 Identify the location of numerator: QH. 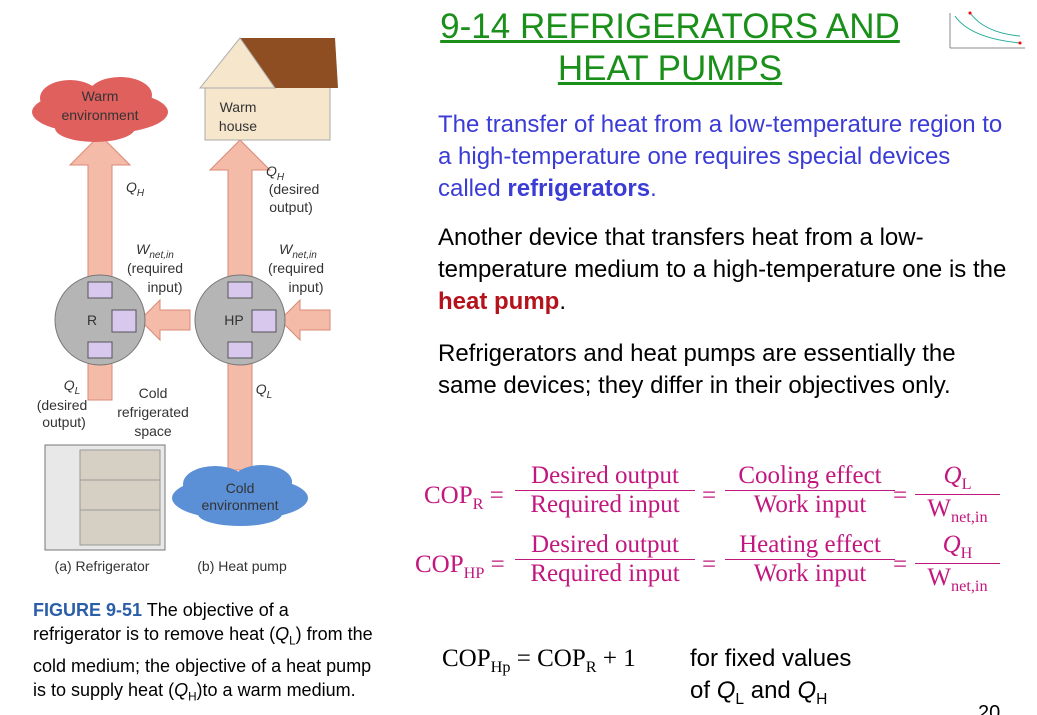
(957, 547).